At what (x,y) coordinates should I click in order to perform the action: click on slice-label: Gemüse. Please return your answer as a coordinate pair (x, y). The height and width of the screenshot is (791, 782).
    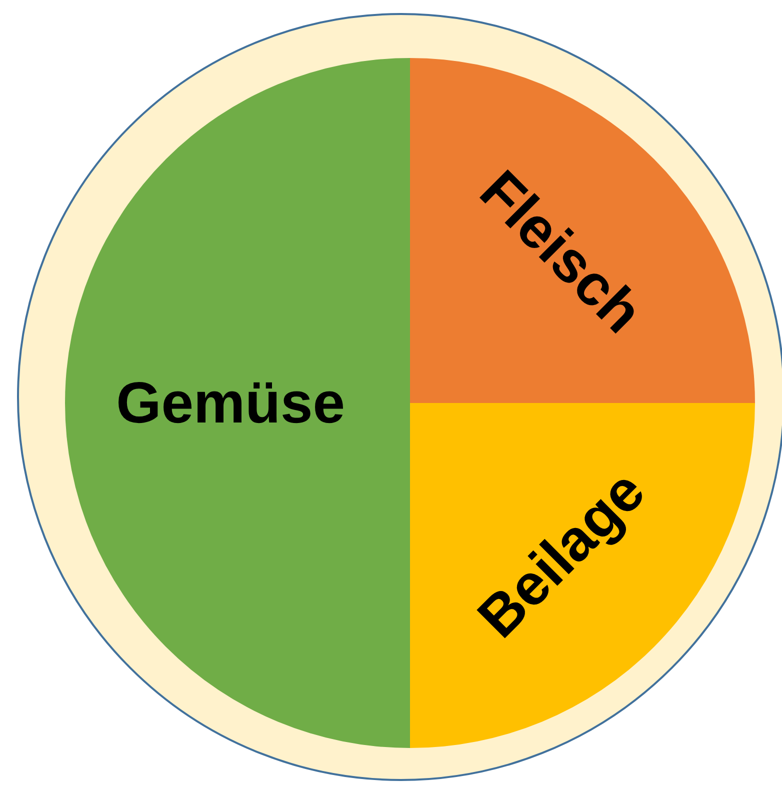
    Looking at the image, I should click on (231, 403).